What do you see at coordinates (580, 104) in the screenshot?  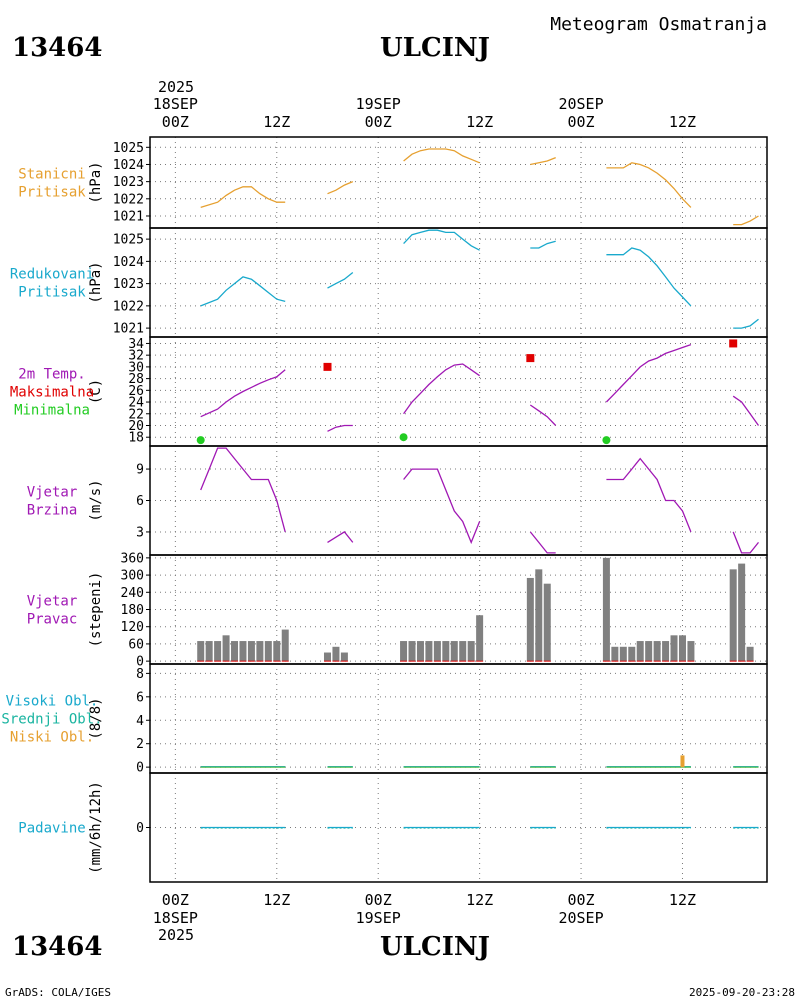 I see `top-date-label: 20SEP` at bounding box center [580, 104].